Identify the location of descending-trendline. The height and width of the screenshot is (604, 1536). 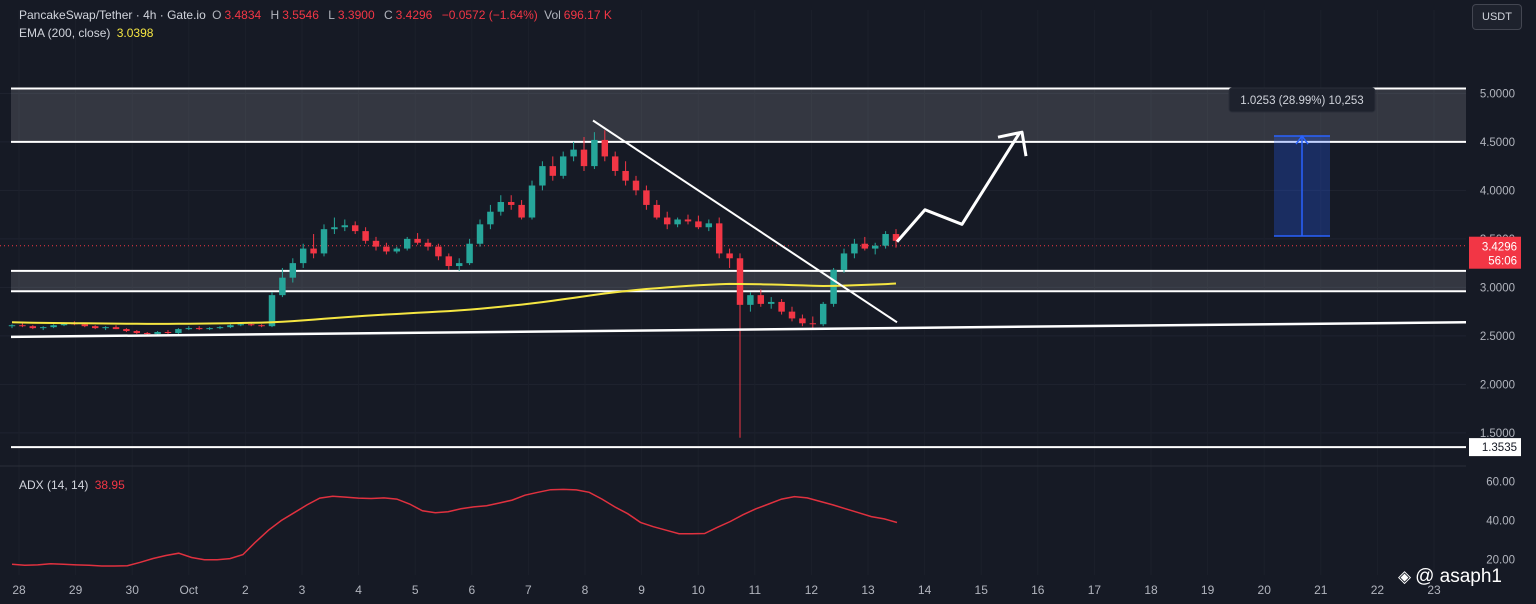
(745, 221).